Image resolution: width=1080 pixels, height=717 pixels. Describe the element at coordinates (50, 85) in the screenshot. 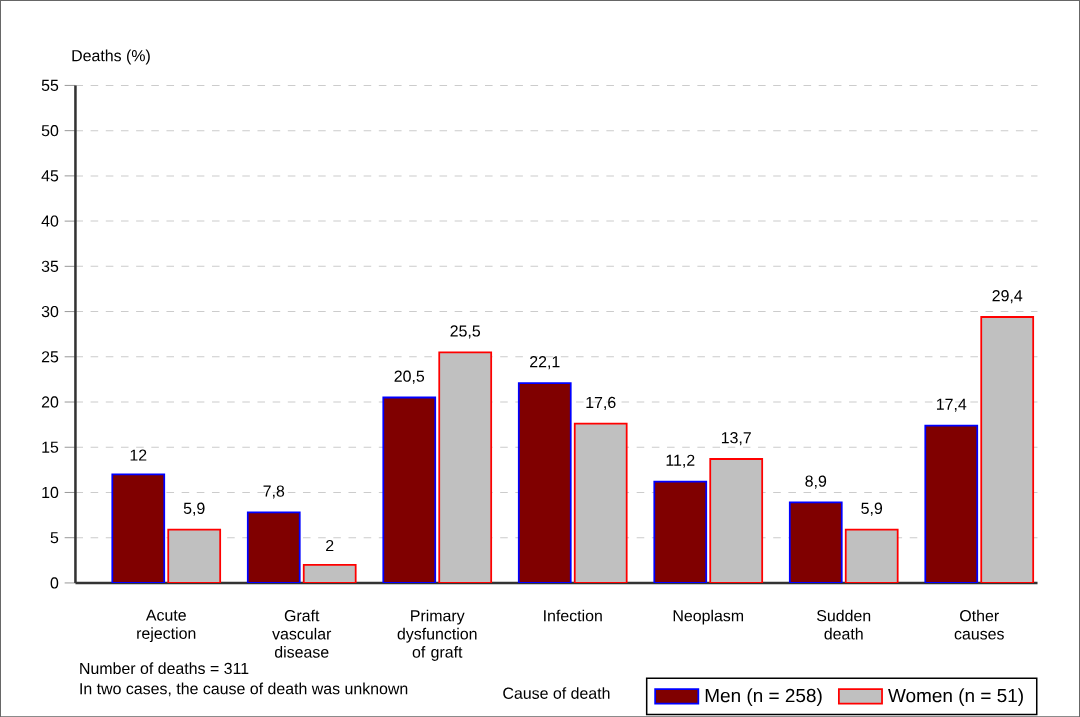

I see `y-tick-label: 55` at that location.